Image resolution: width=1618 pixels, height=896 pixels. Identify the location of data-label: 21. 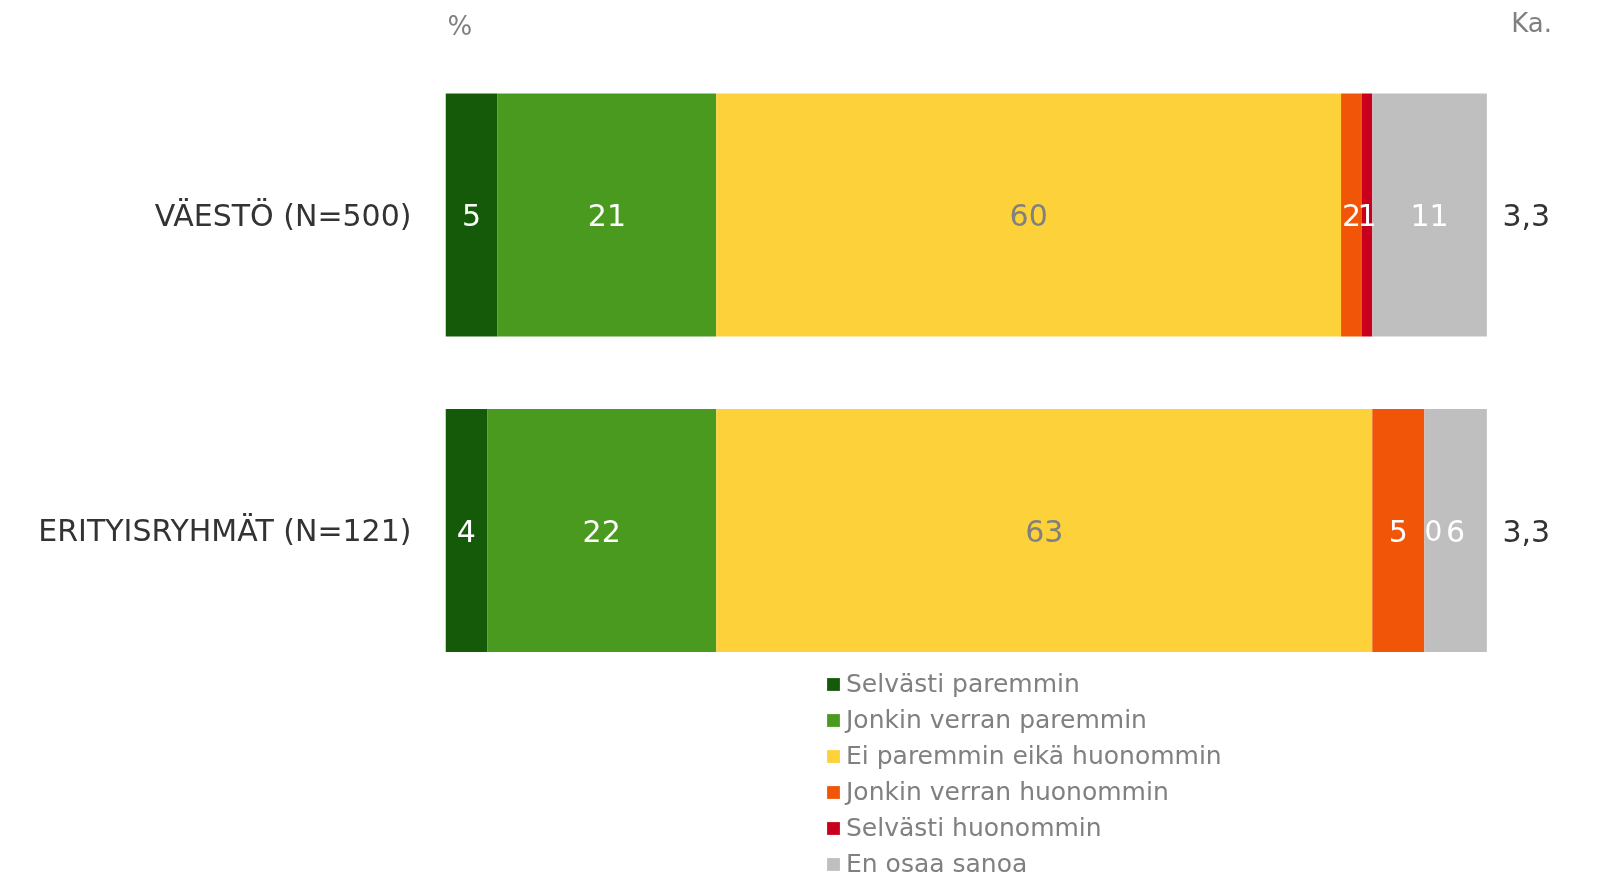
(607, 216).